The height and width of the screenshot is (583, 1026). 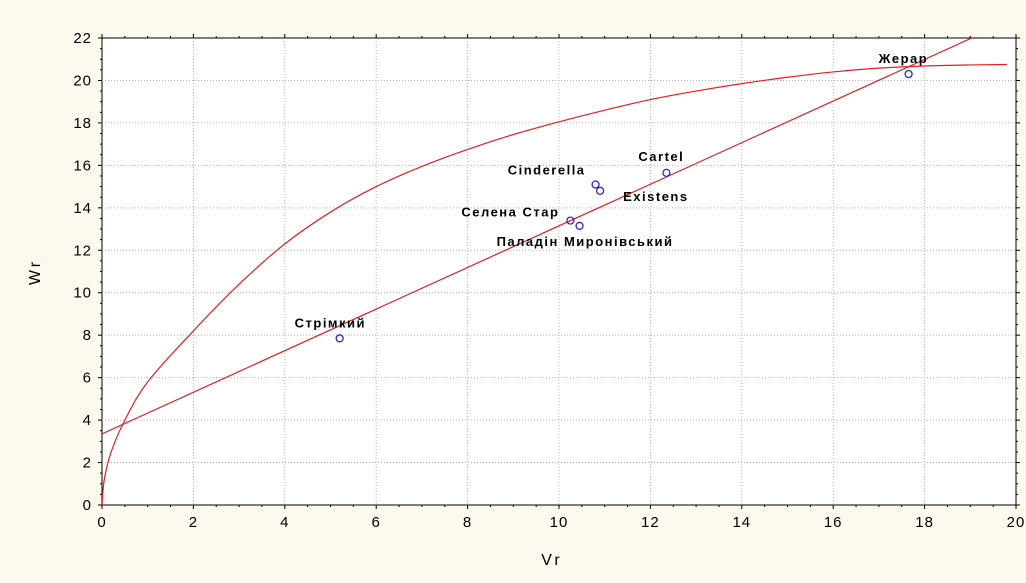 I want to click on x-tick-label: 8, so click(x=467, y=522).